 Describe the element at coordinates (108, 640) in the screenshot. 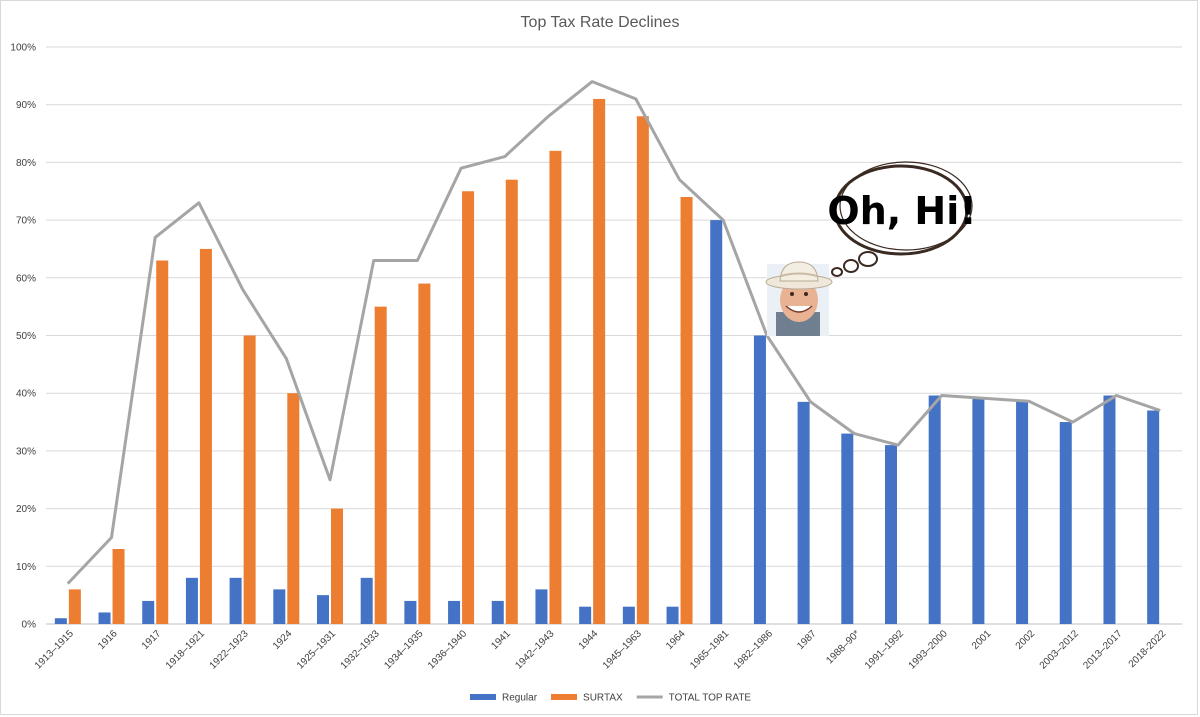

I see `x-tick-label: 1916` at that location.